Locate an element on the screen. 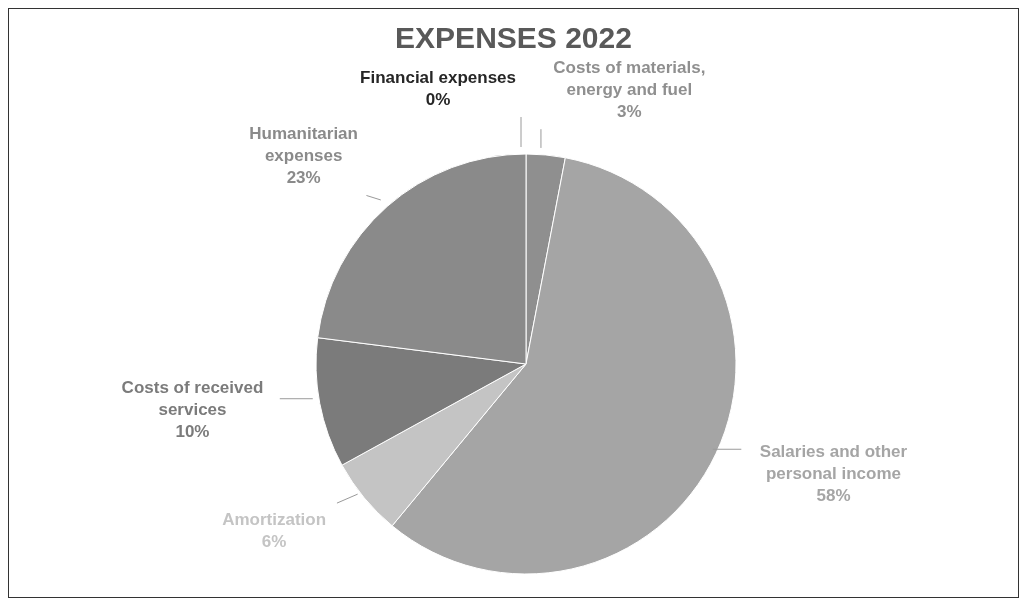  data-label: 10% is located at coordinates (192, 431).